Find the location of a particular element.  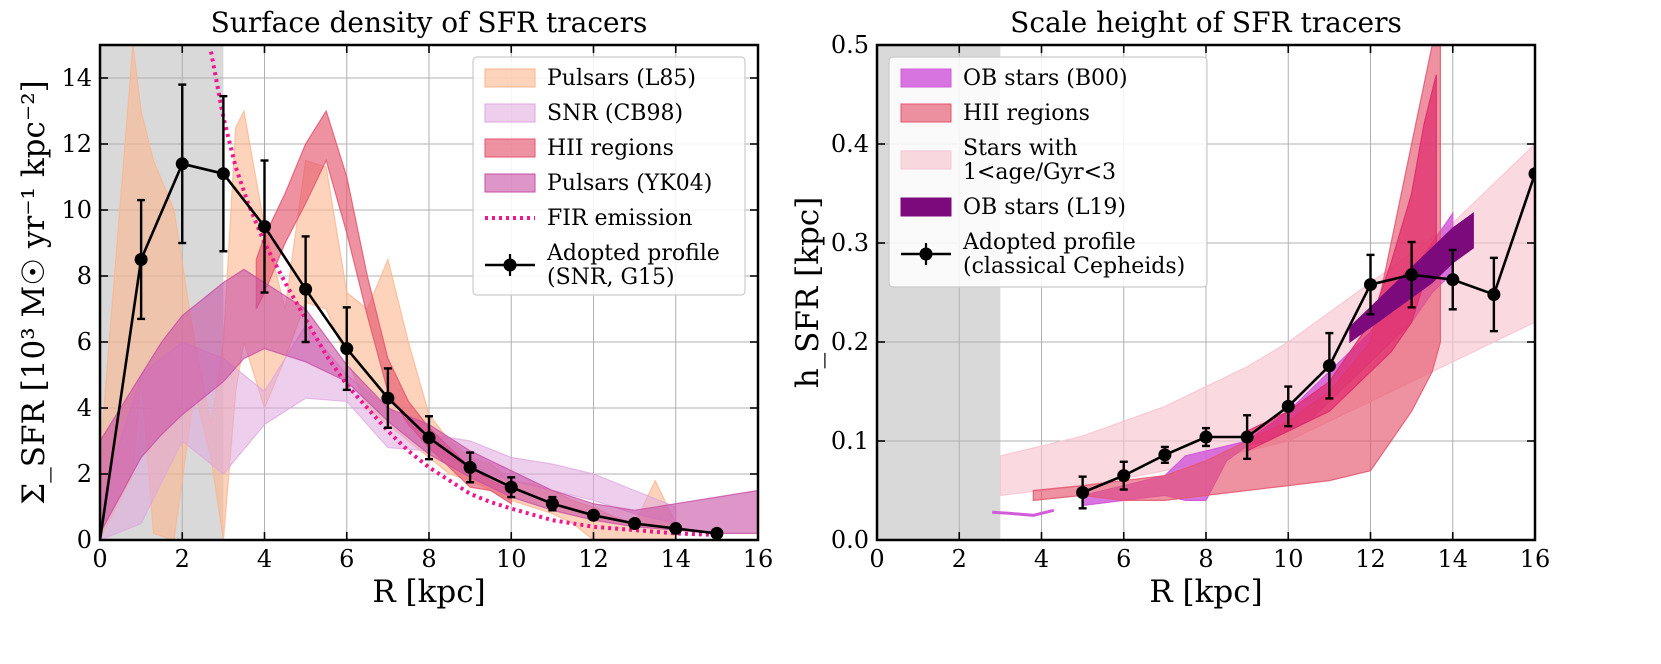

legend-label: Stars with is located at coordinates (1020, 148).